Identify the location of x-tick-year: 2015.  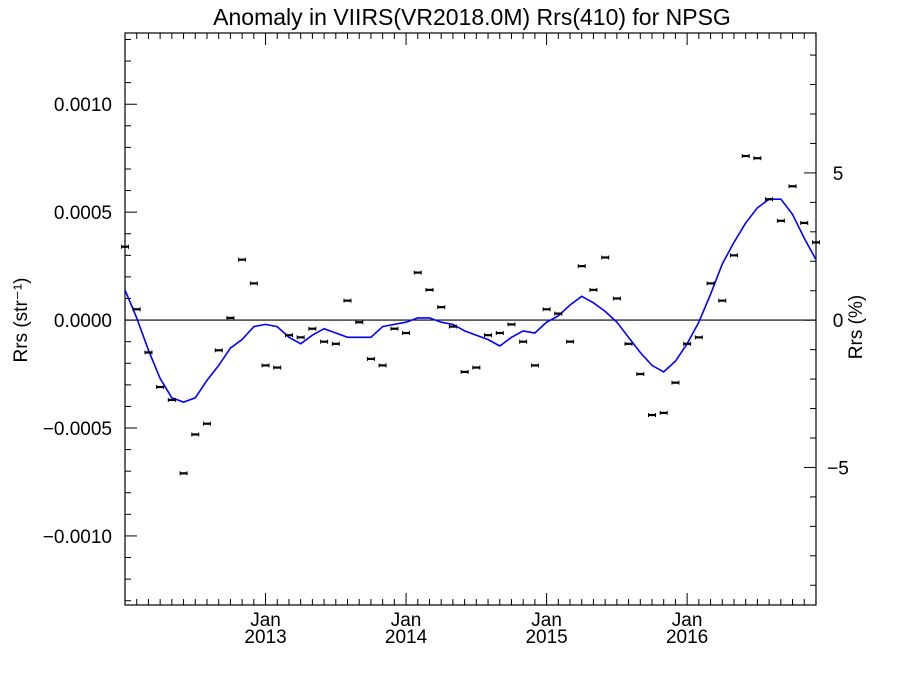
(546, 637).